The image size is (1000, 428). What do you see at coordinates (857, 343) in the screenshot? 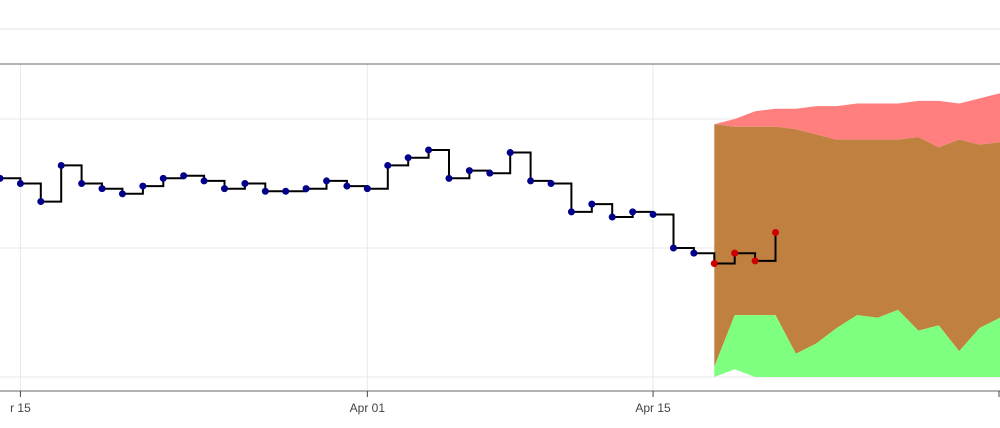
I see `lower-band-area` at bounding box center [857, 343].